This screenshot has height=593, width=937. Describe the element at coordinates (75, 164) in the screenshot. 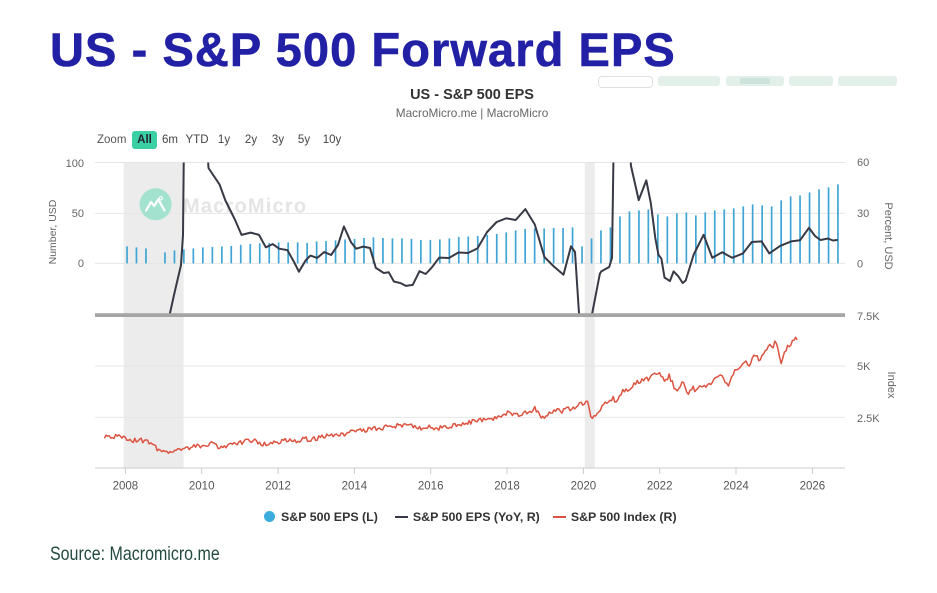

I see `svg-text: 100` at that location.